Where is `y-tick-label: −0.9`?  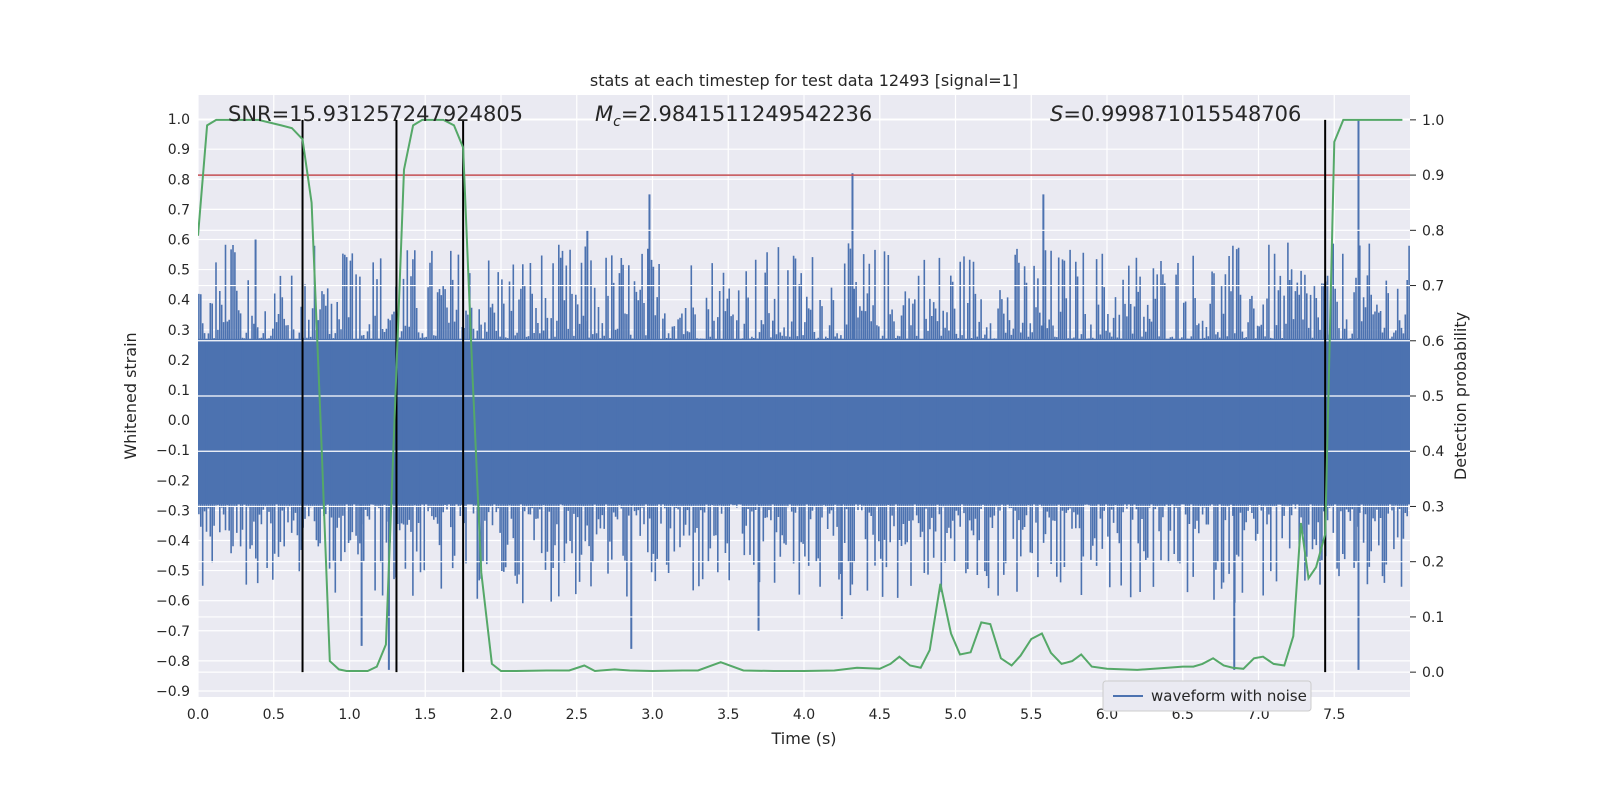
y-tick-label: −0.9 is located at coordinates (173, 692).